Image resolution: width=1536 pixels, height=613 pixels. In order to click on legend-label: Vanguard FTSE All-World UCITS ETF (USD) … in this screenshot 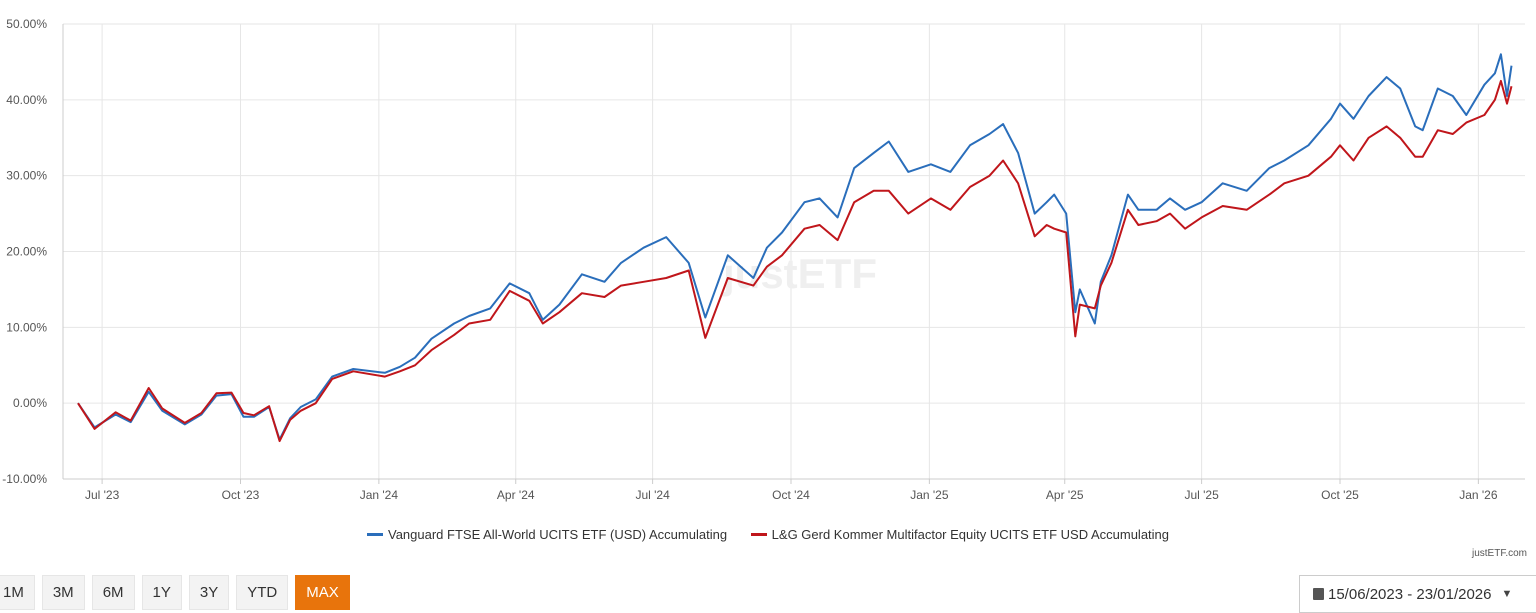, I will do `click(557, 534)`.